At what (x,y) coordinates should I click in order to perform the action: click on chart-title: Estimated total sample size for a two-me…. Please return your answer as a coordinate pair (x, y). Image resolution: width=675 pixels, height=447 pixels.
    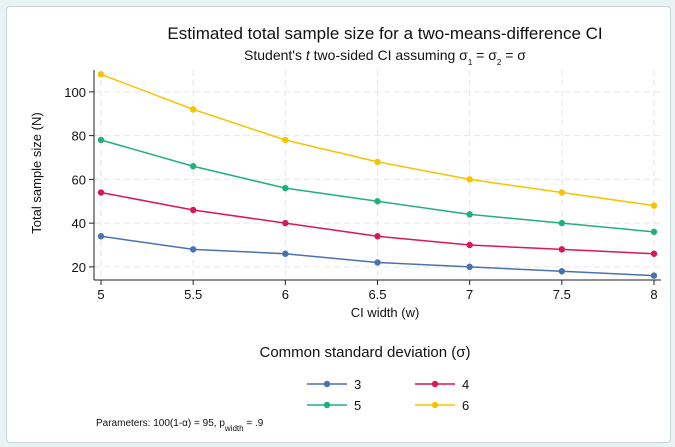
    Looking at the image, I should click on (384, 33).